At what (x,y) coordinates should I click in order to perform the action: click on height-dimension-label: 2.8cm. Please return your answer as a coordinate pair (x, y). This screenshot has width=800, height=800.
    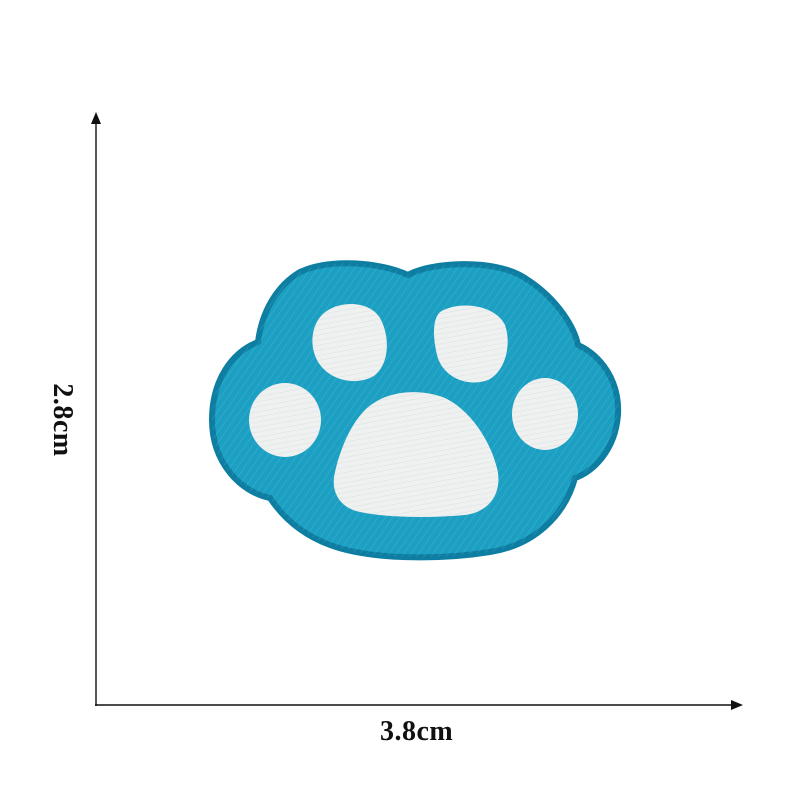
    Looking at the image, I should click on (62, 420).